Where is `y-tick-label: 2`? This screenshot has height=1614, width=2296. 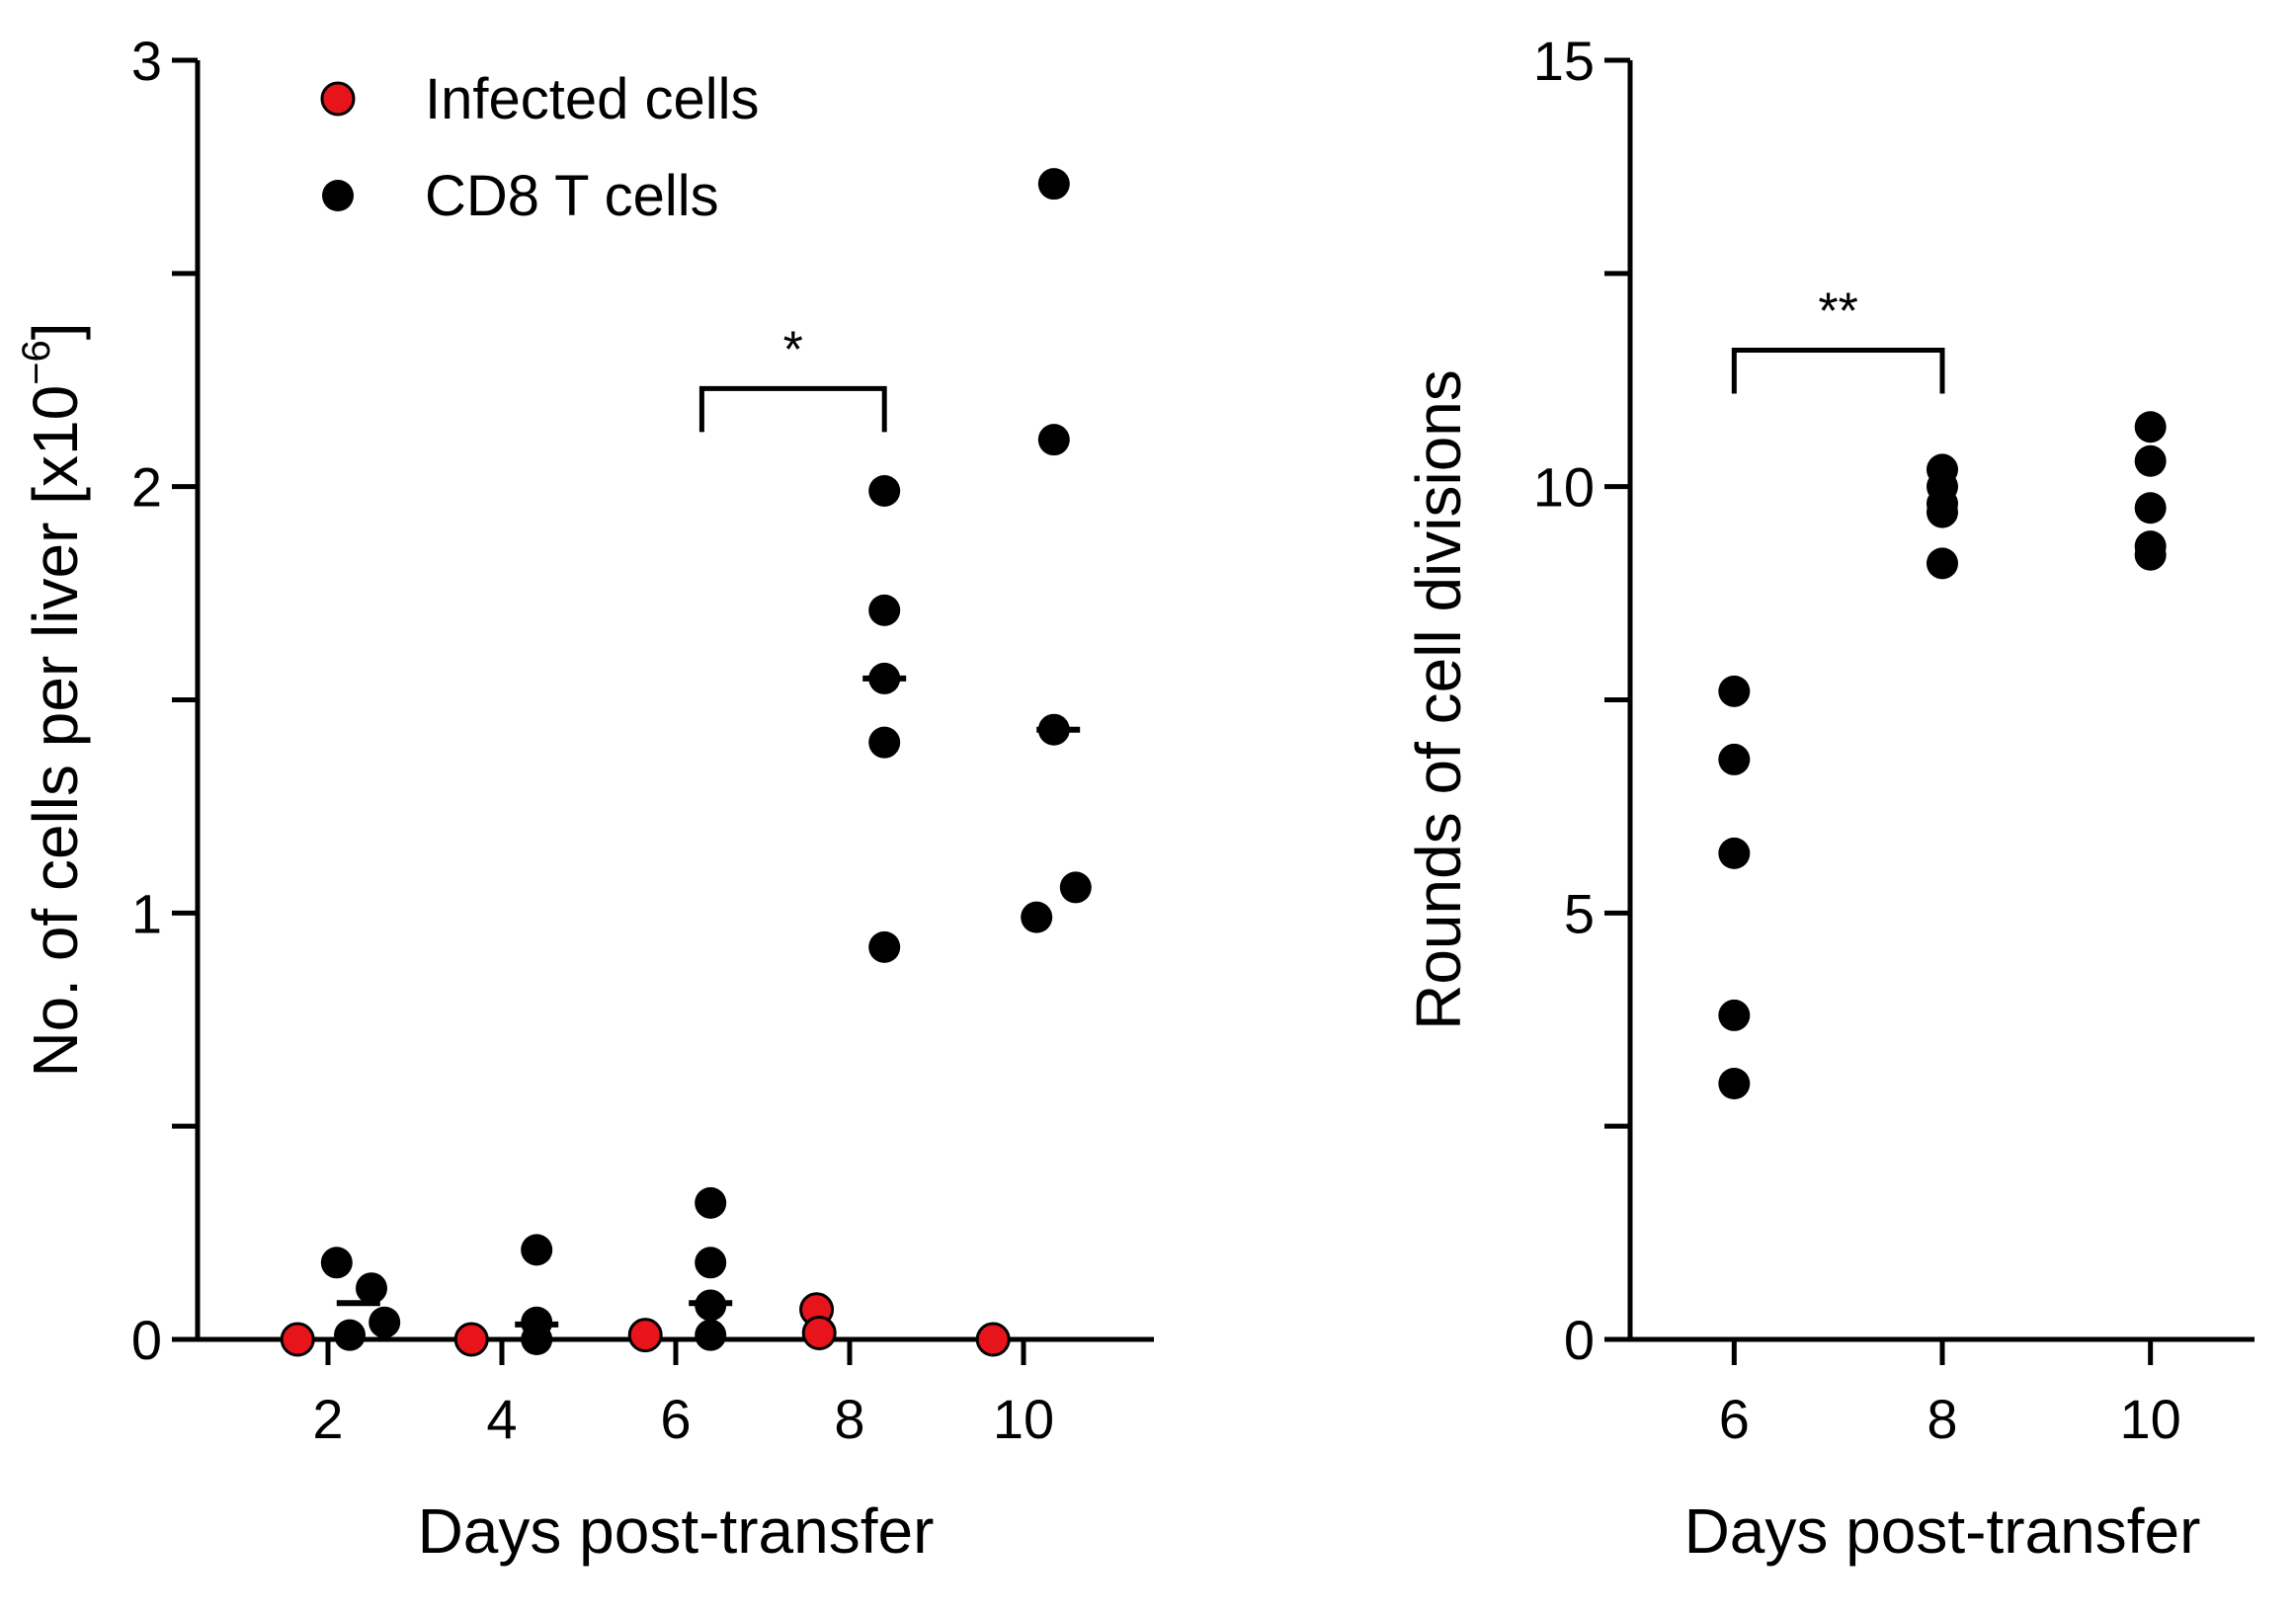
y-tick-label: 2 is located at coordinates (146, 487).